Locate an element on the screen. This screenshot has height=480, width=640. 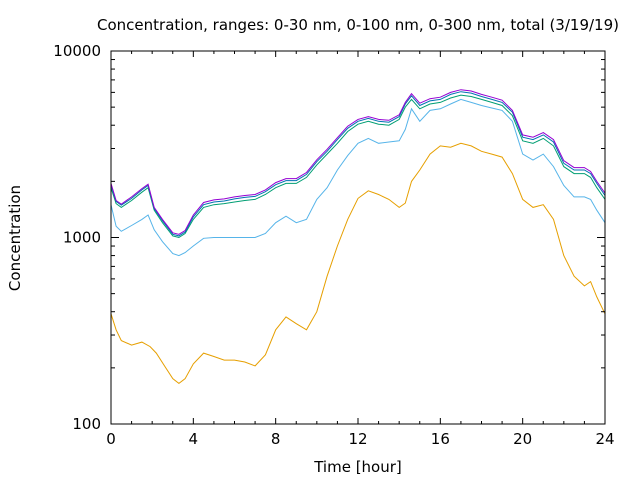
x-tick-label: 4 is located at coordinates (194, 439).